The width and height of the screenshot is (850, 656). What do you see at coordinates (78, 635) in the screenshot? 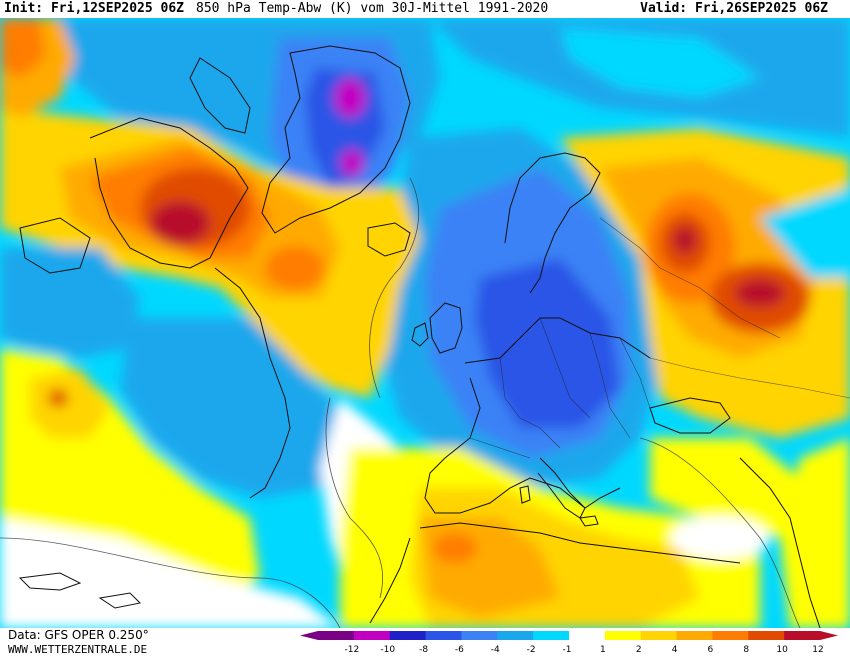
I see `data-source-label: Data: GFS OPER 0.250°` at bounding box center [78, 635].